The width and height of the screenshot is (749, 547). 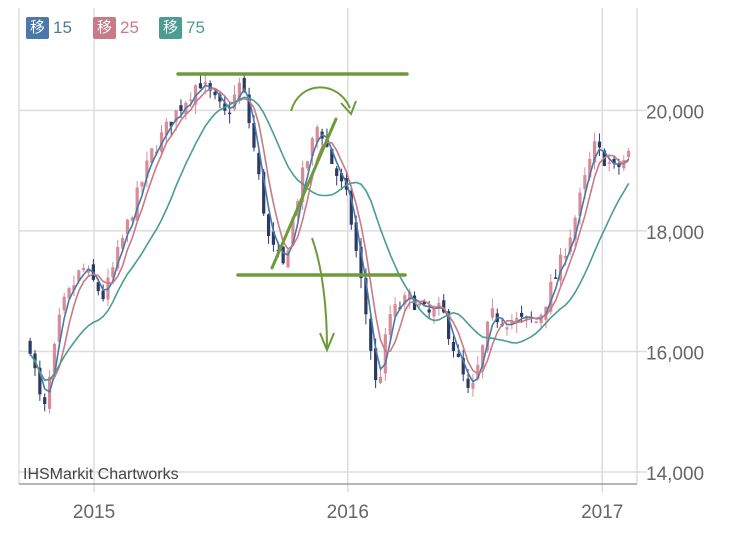 I want to click on y-tick-label: 14,000, so click(x=675, y=474).